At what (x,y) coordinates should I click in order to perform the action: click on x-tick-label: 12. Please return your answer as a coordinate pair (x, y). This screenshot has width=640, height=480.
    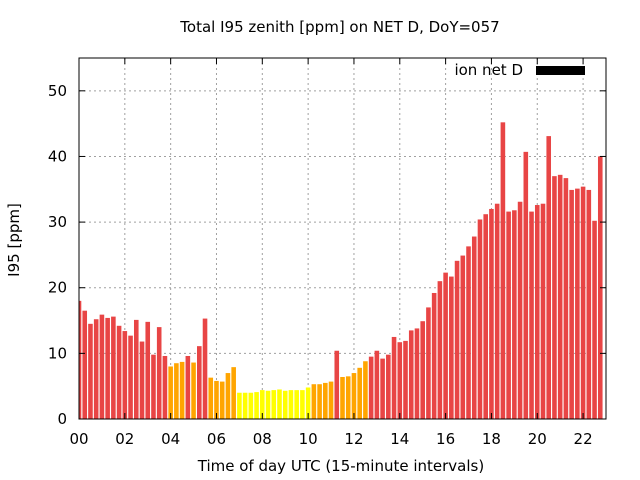
    Looking at the image, I should click on (353, 439).